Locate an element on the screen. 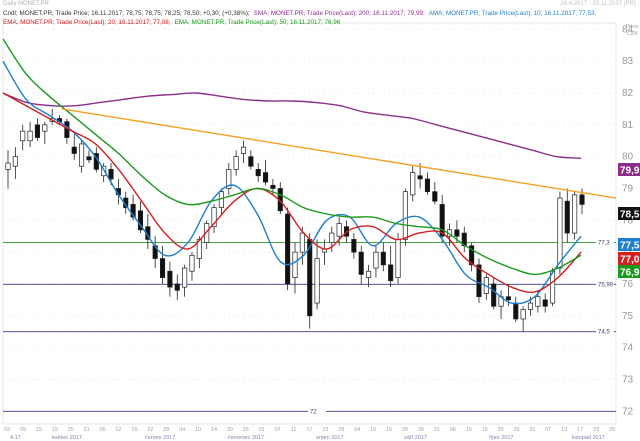  currency-label: CZK is located at coordinates (632, 34).